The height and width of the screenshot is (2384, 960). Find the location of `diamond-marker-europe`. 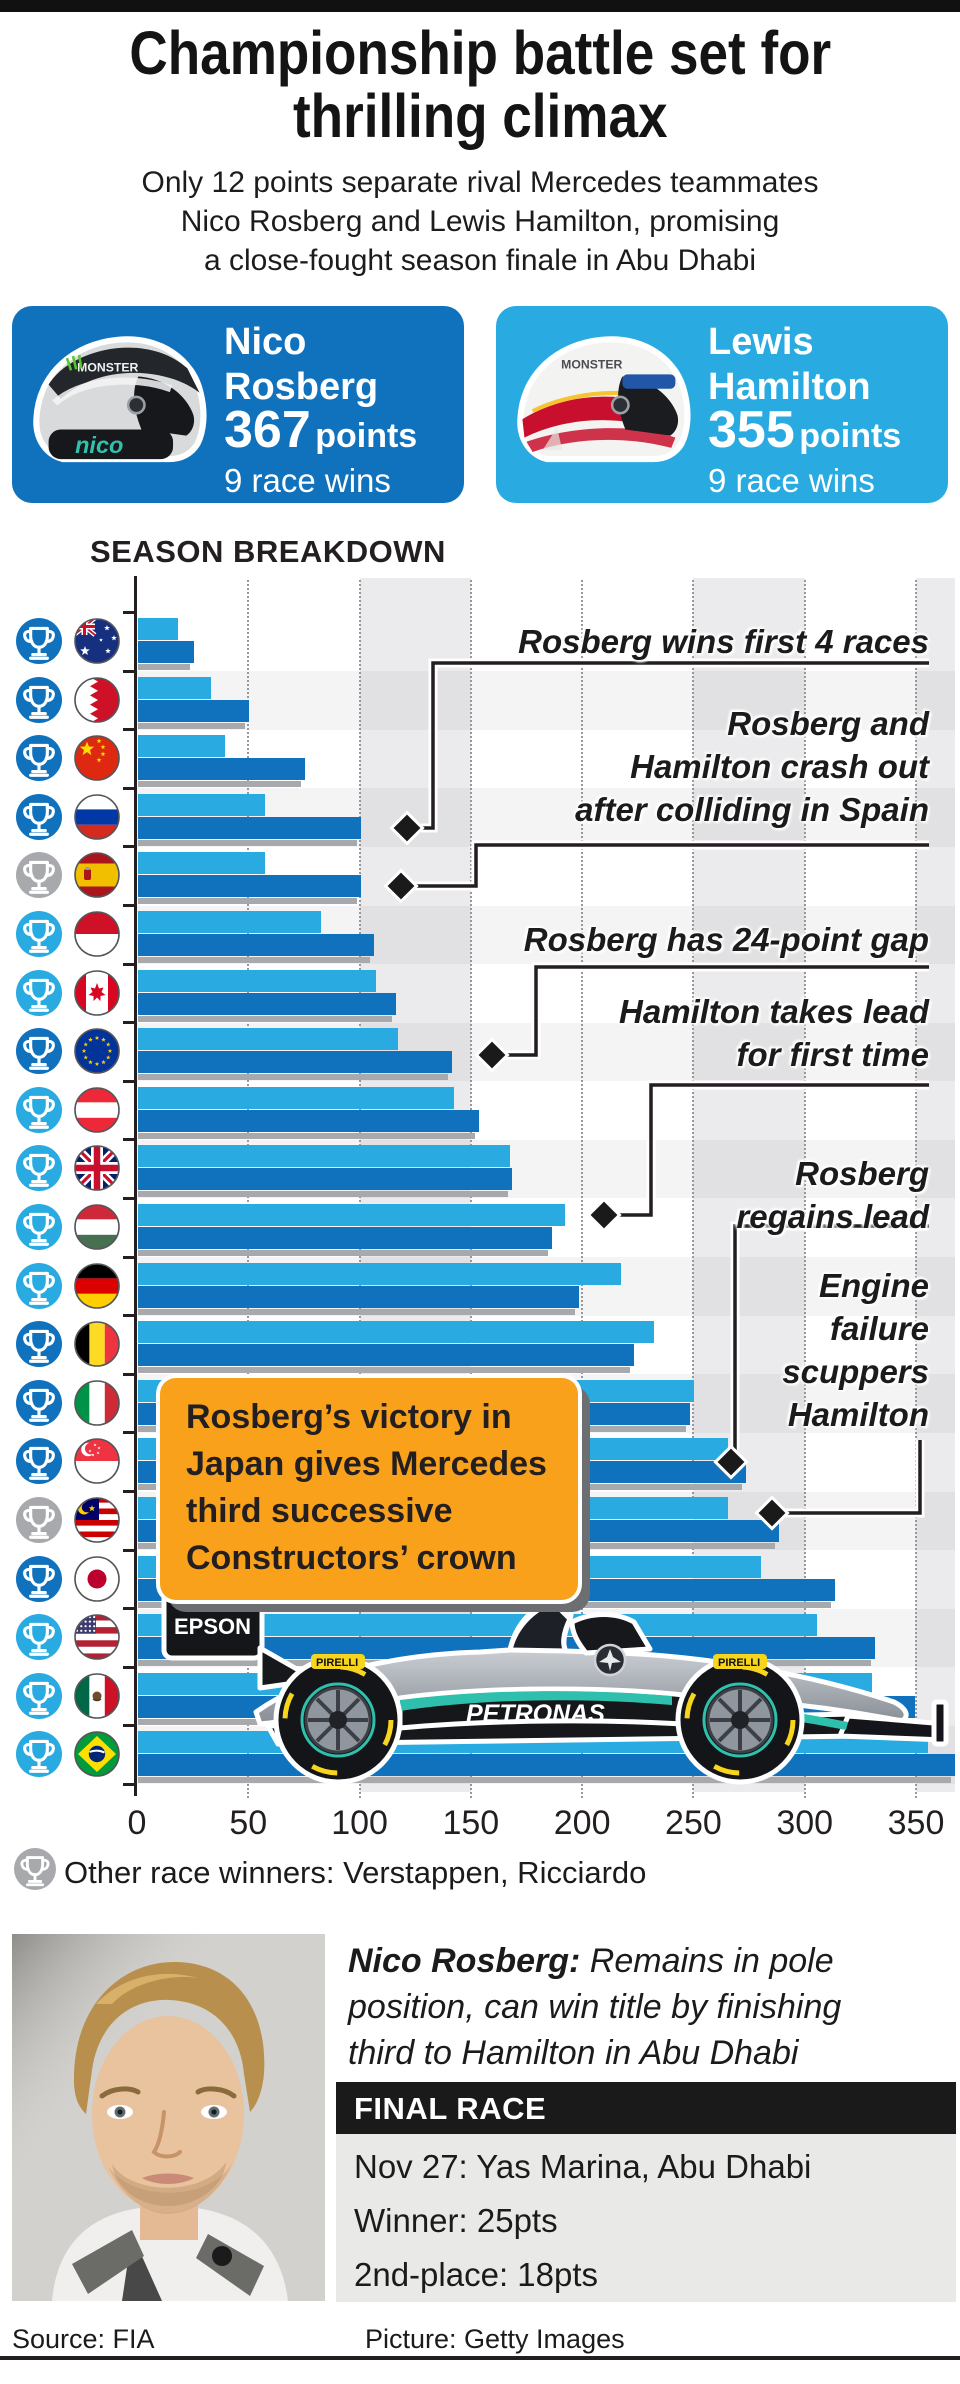

diamond-marker-europe is located at coordinates (492, 1055).